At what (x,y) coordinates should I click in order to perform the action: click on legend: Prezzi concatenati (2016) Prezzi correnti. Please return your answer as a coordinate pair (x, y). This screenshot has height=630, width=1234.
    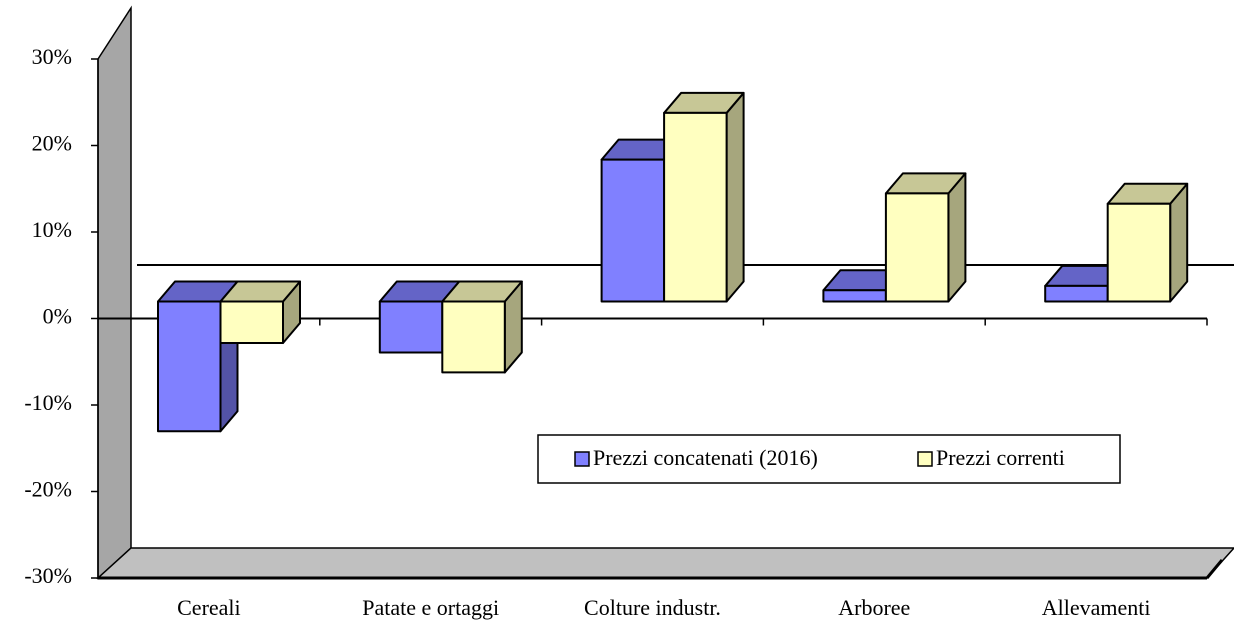
    Looking at the image, I should click on (829, 459).